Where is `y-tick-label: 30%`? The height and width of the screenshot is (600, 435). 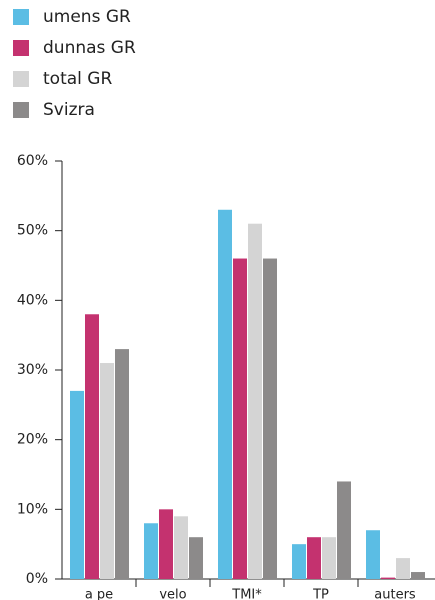
y-tick-label: 30% is located at coordinates (32, 370).